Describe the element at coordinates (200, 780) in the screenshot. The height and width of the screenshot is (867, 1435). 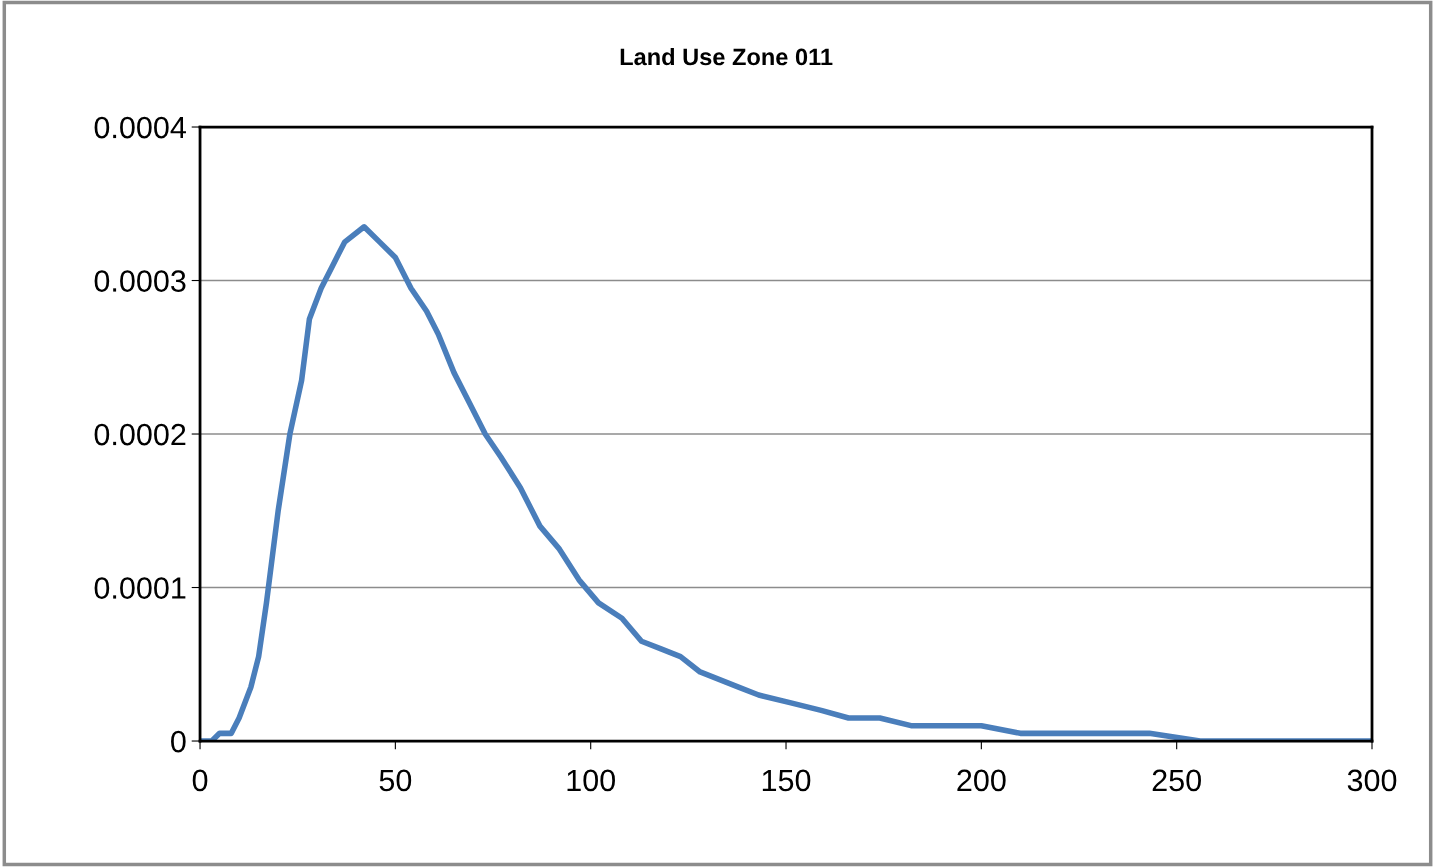
I see `x-tick-label: 0` at that location.